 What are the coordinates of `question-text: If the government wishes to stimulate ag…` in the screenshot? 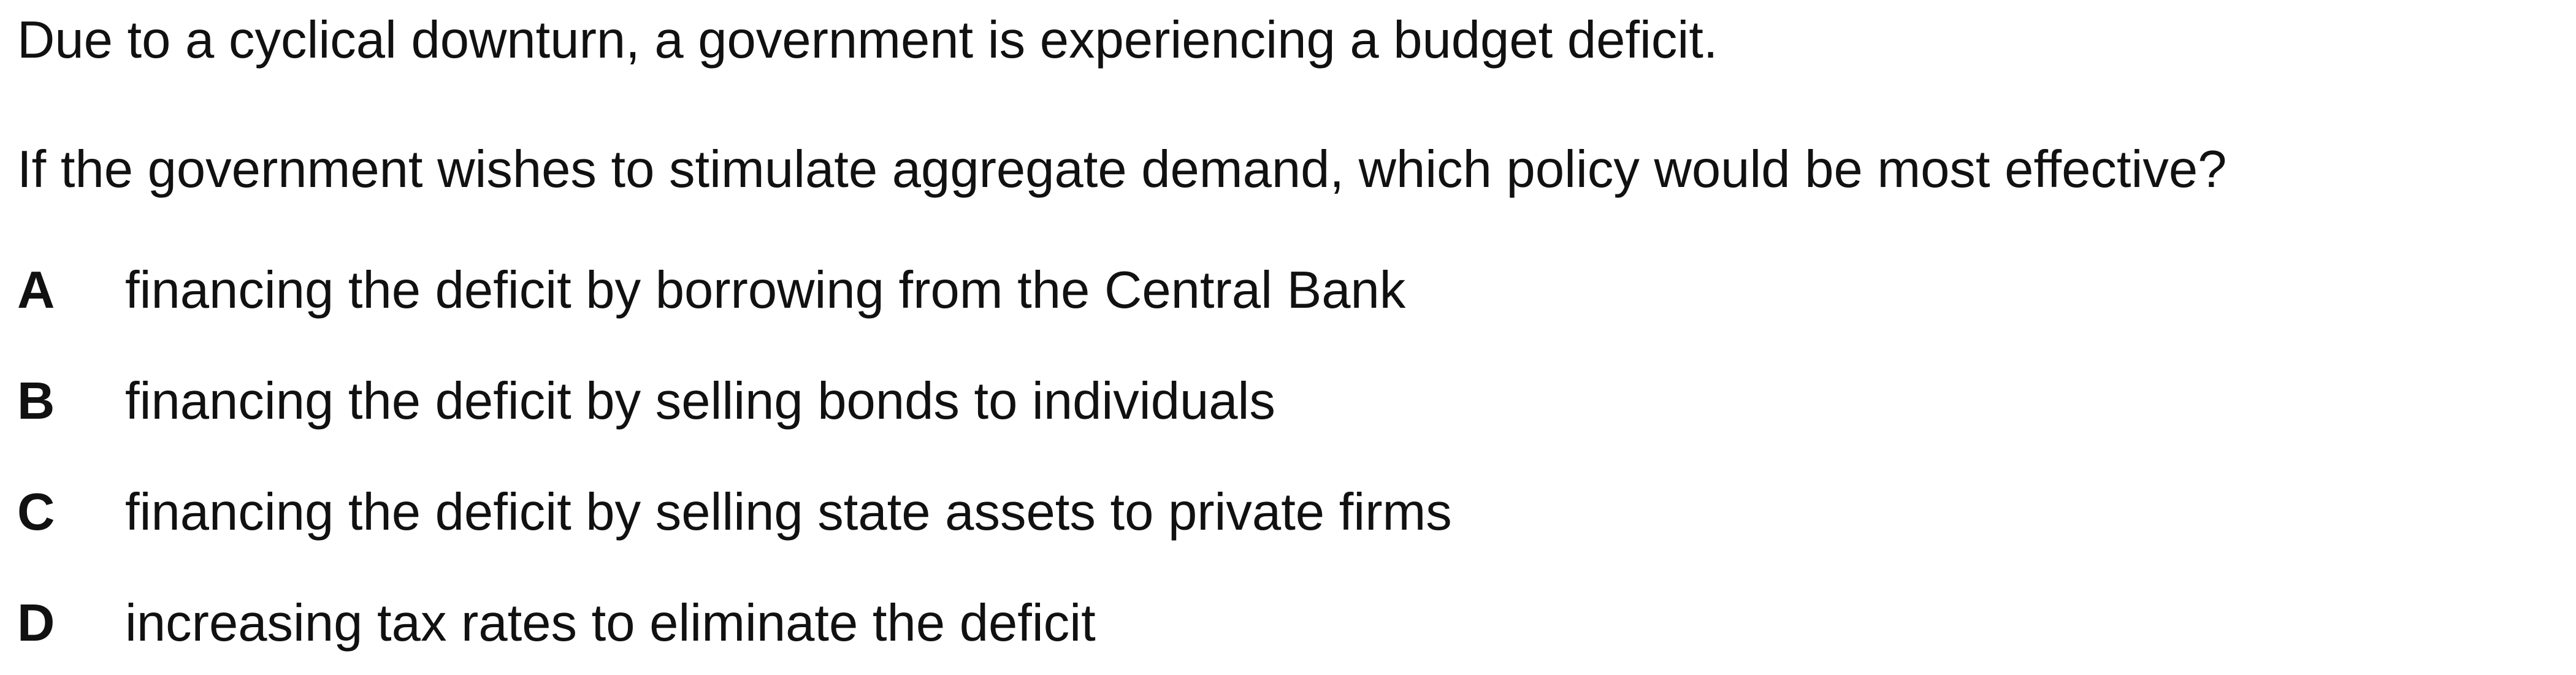 It's located at (1122, 169).